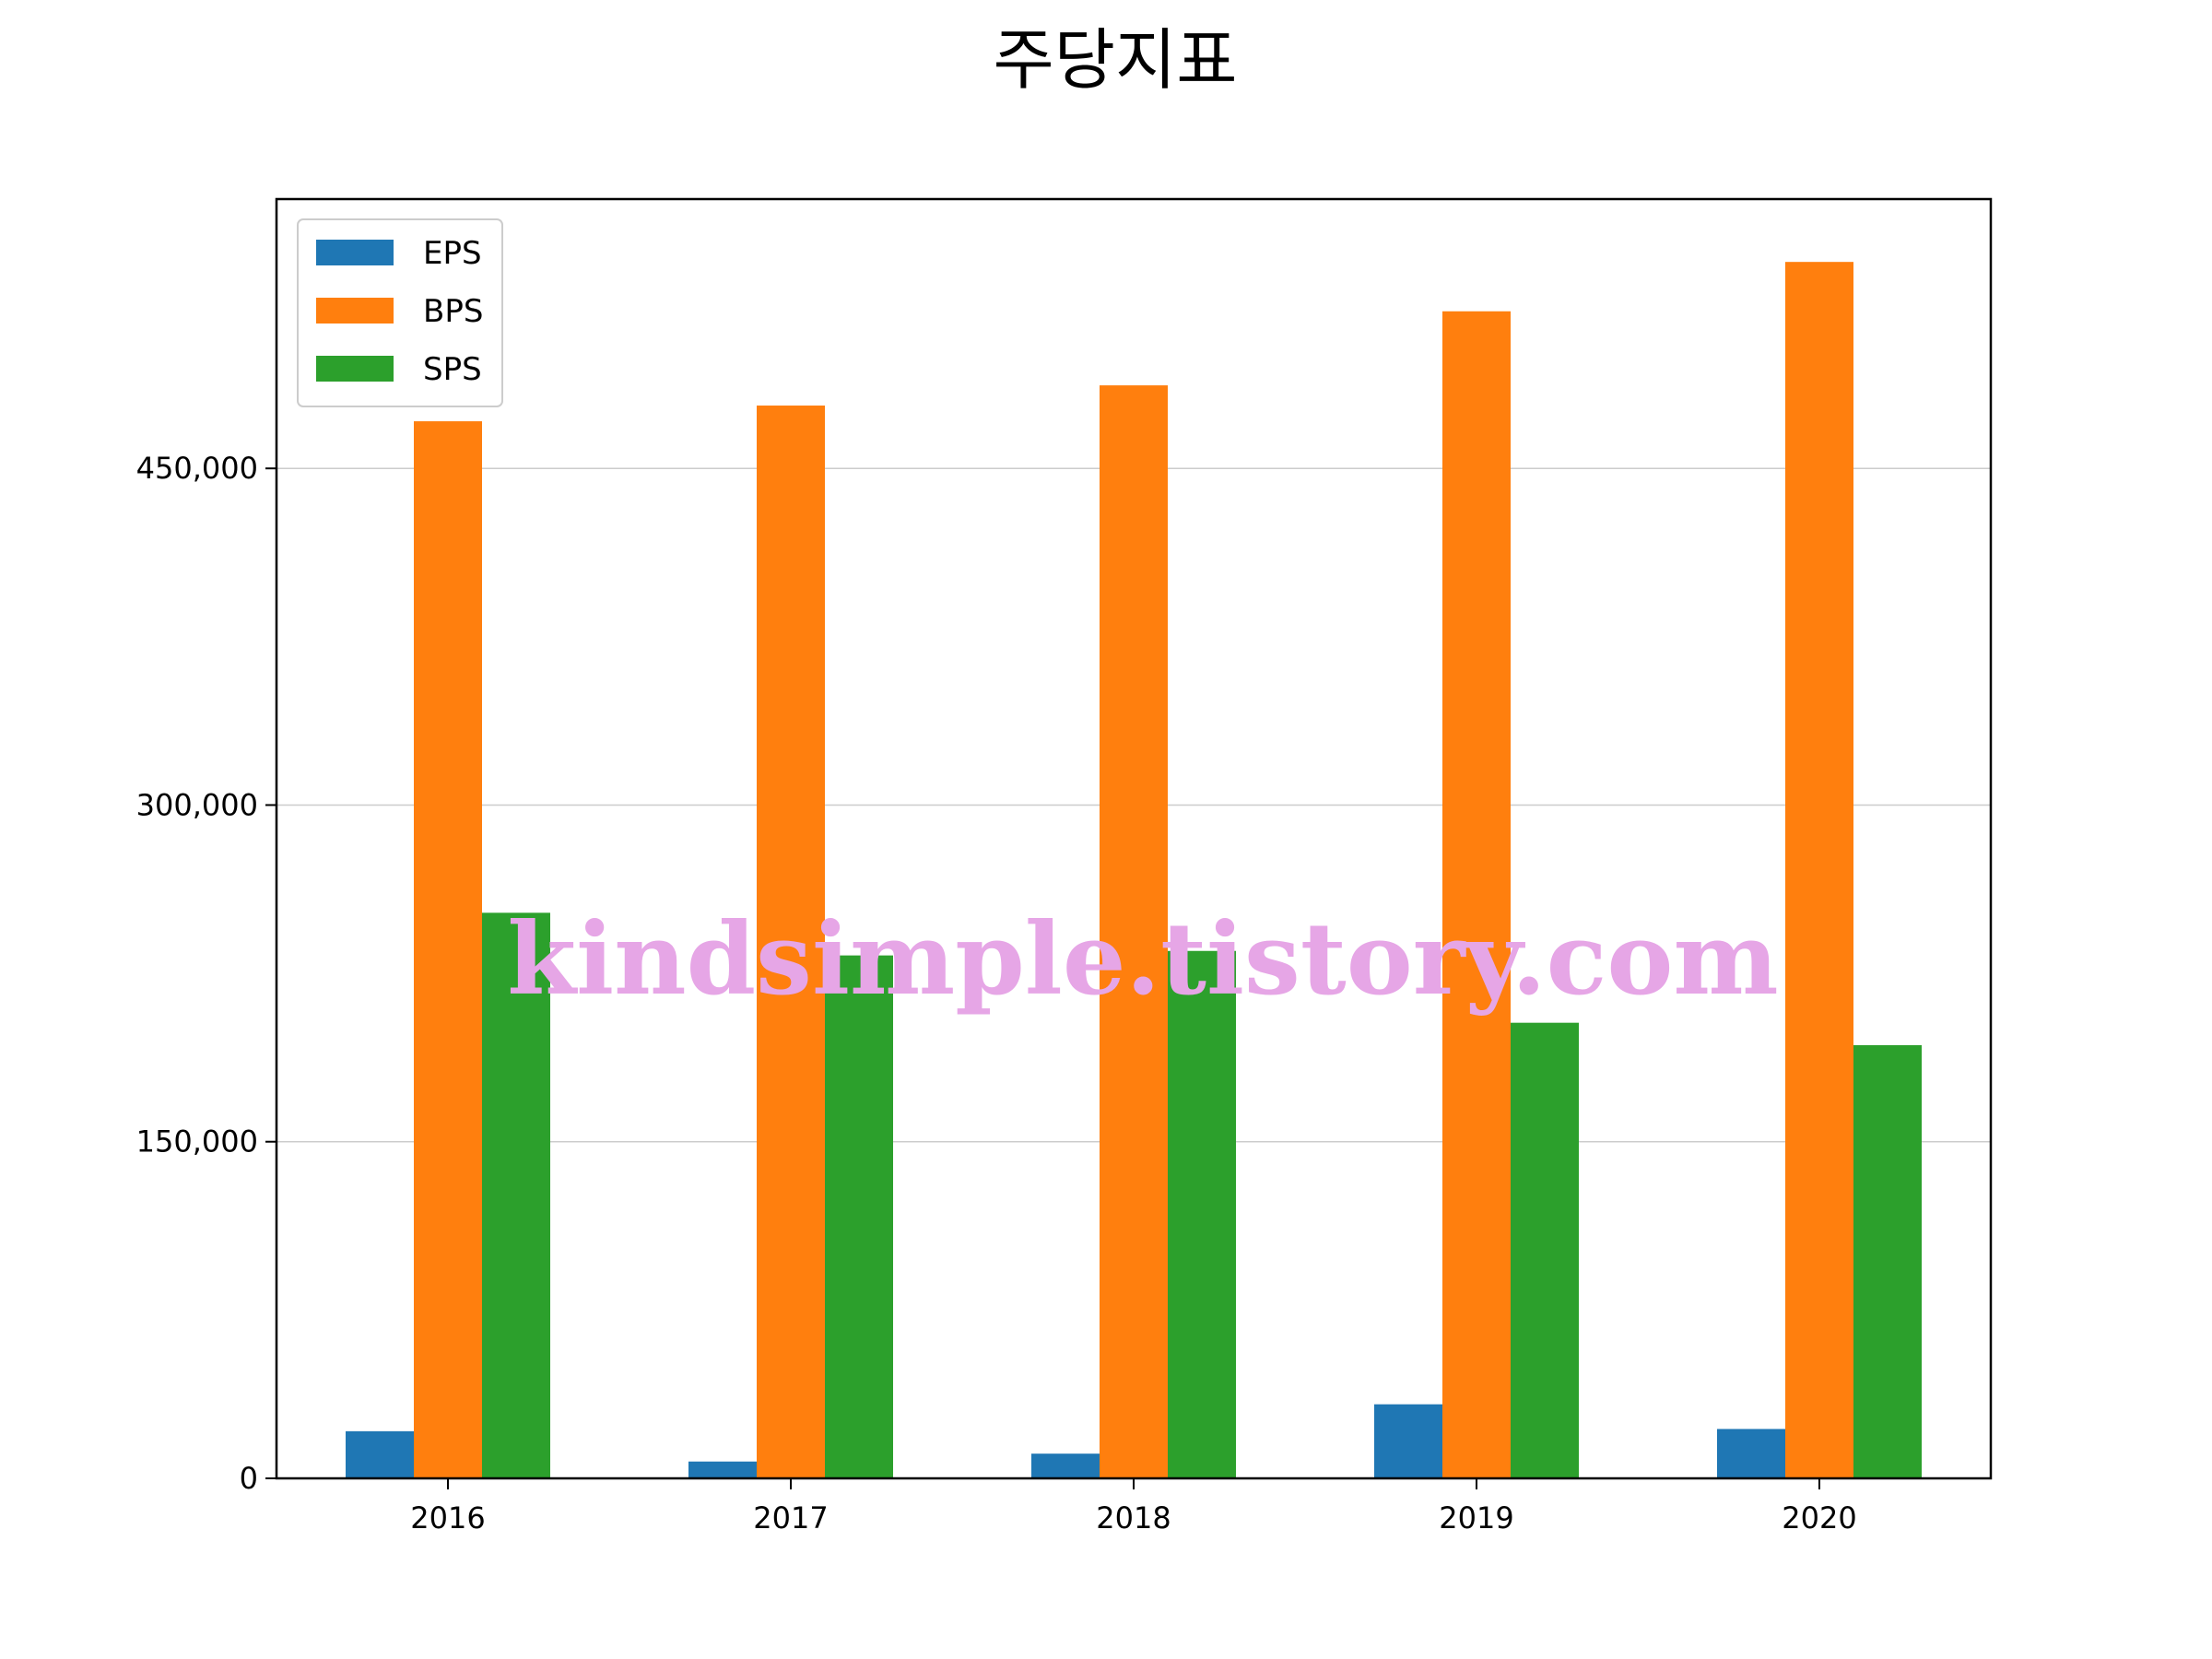  What do you see at coordinates (722, 1469) in the screenshot?
I see `bar-eps-2017` at bounding box center [722, 1469].